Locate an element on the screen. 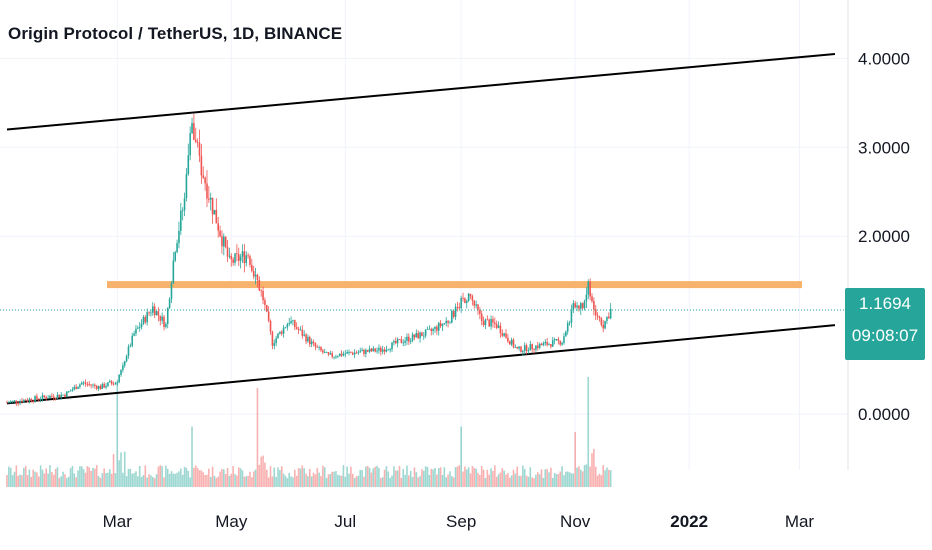 The height and width of the screenshot is (550, 932). resistance-band is located at coordinates (454, 285).